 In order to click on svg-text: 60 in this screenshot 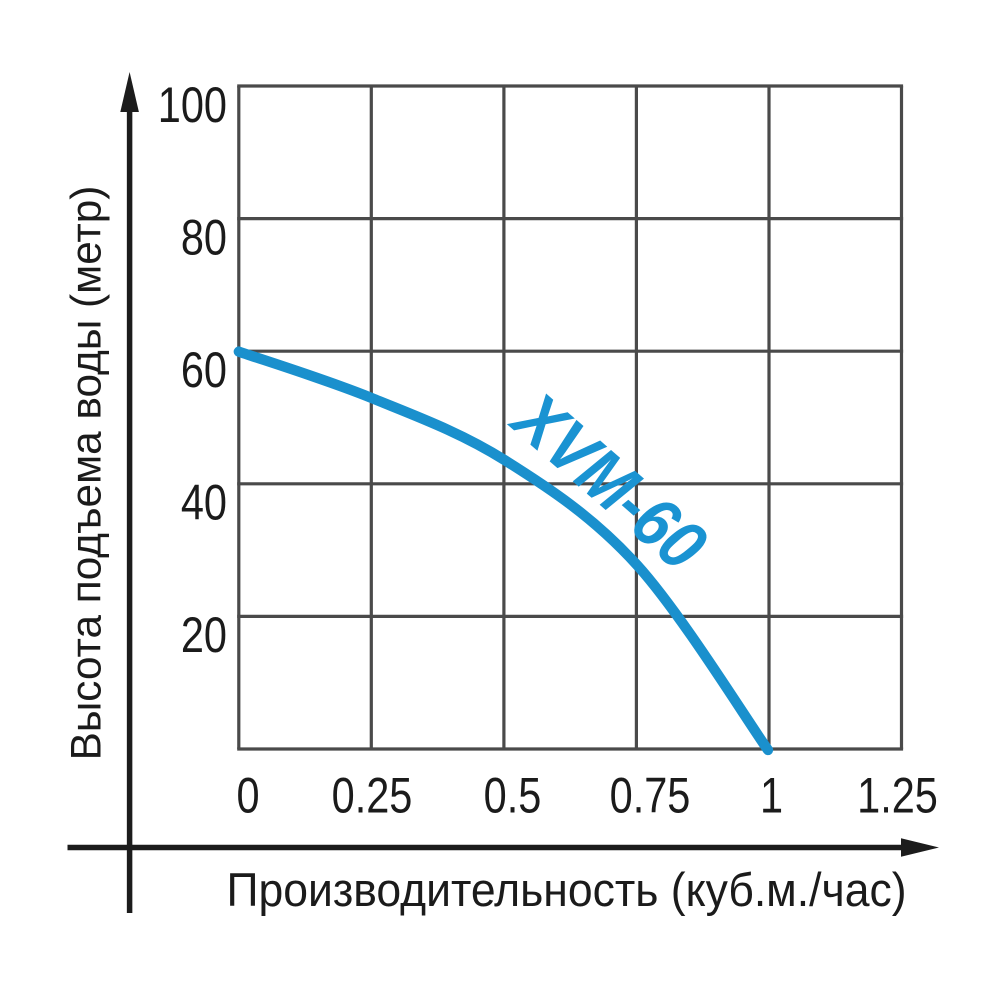, I will do `click(204, 369)`.